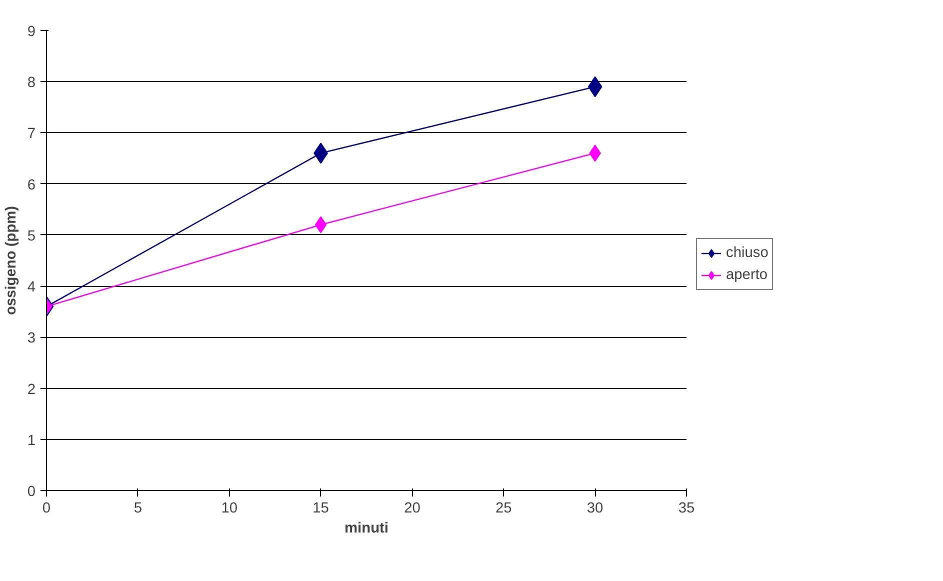  I want to click on legend-label: aperto, so click(747, 275).